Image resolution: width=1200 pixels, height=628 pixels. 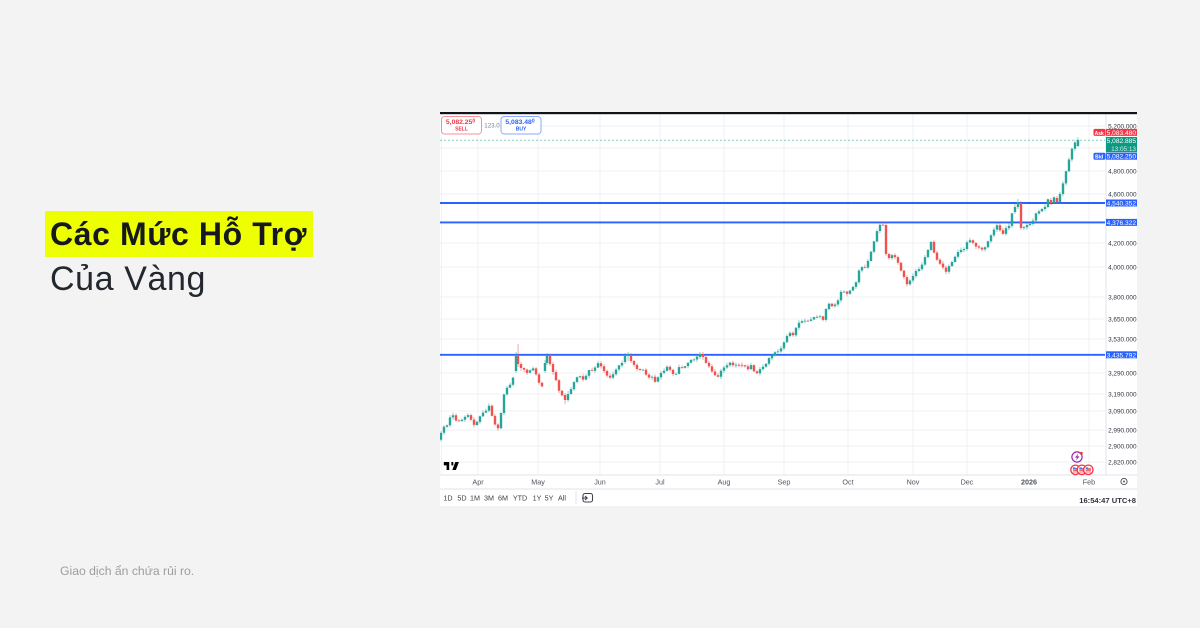 I want to click on svg-text: All, so click(x=562, y=497).